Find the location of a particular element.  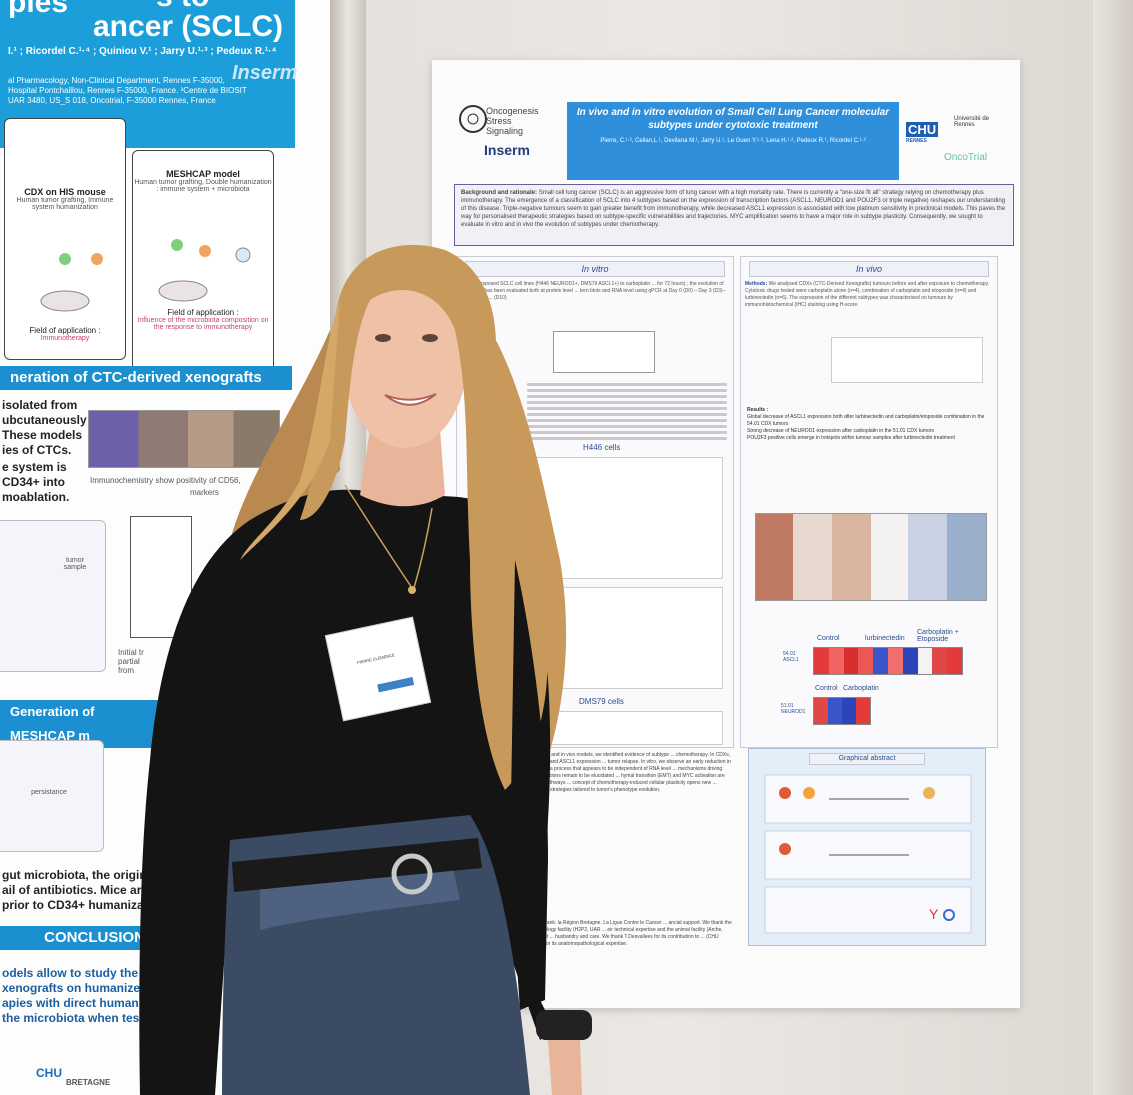

logo-oncogenesis: Oncogenesis is located at coordinates (512, 111).